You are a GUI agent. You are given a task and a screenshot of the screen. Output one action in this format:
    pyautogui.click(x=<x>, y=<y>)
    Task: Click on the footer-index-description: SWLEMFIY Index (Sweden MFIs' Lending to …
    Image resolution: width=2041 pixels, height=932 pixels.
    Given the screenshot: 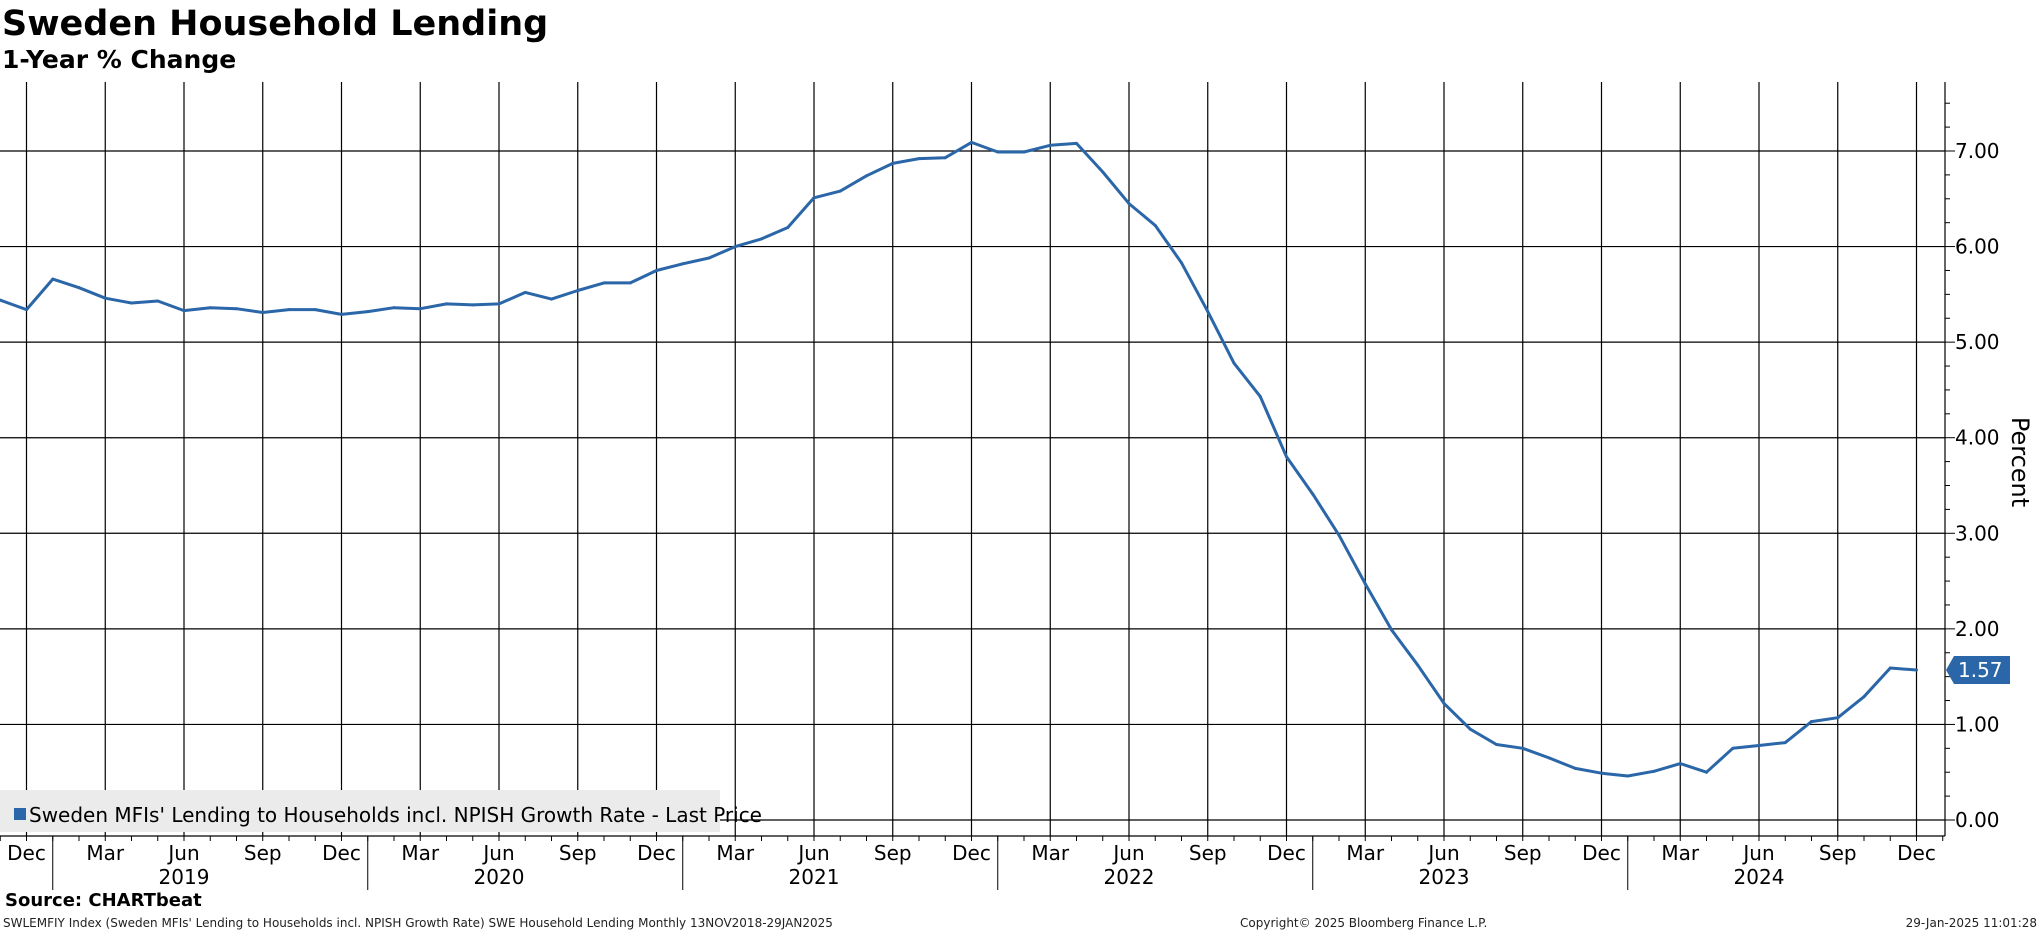 What is the action you would take?
    pyautogui.click(x=418, y=923)
    